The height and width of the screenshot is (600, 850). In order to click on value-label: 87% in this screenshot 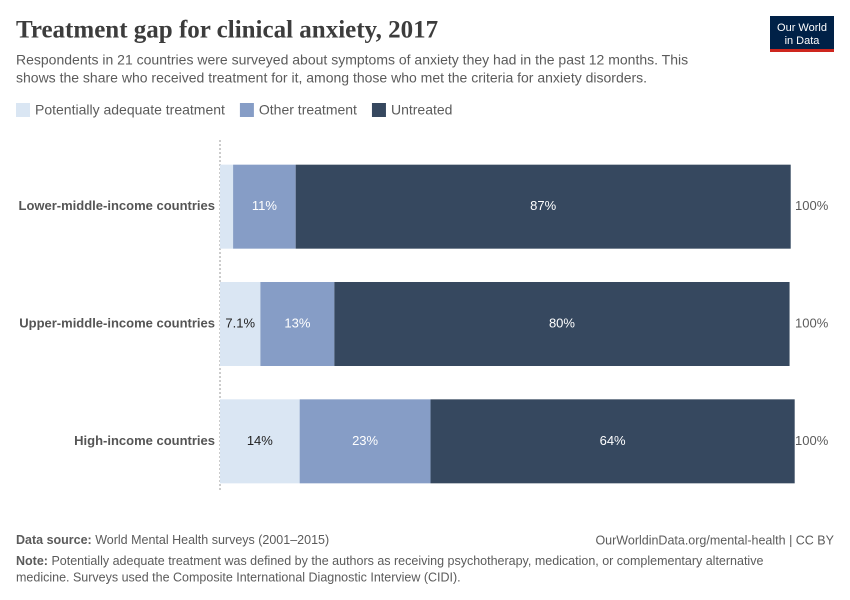, I will do `click(543, 205)`.